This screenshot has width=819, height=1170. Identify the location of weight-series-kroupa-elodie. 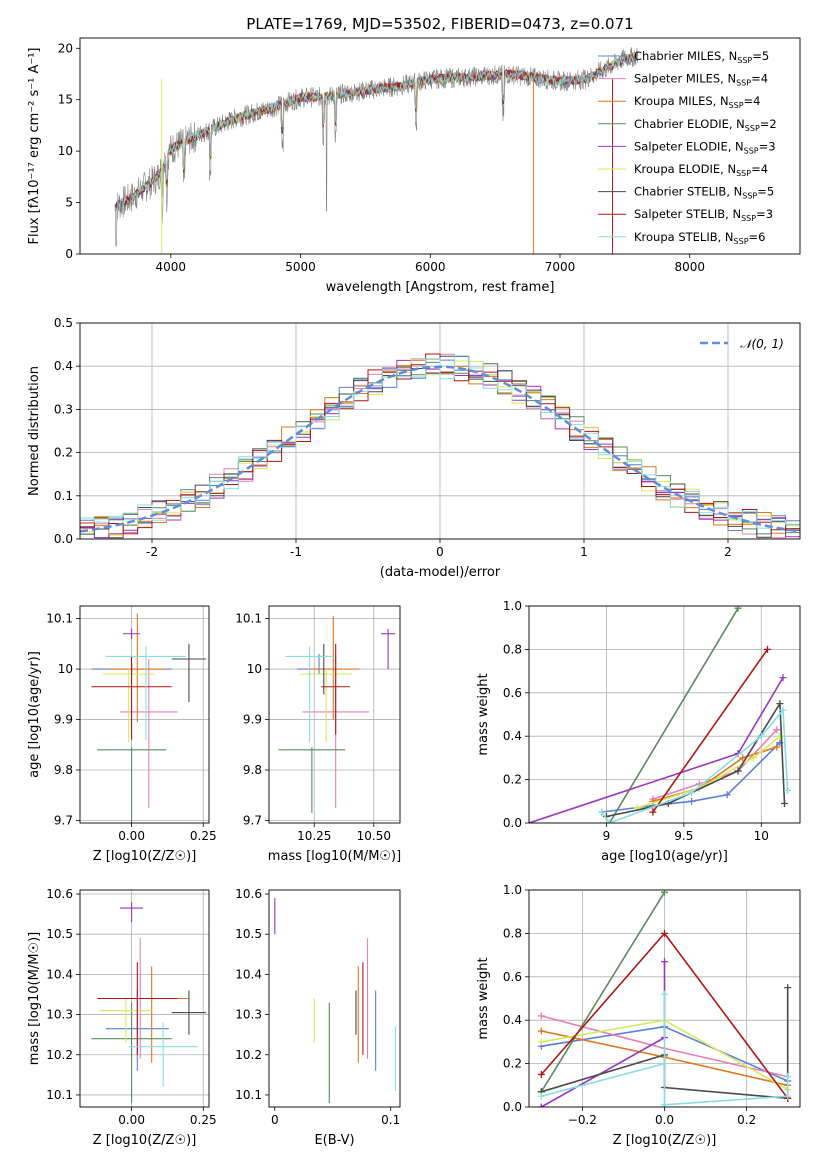
(709, 772).